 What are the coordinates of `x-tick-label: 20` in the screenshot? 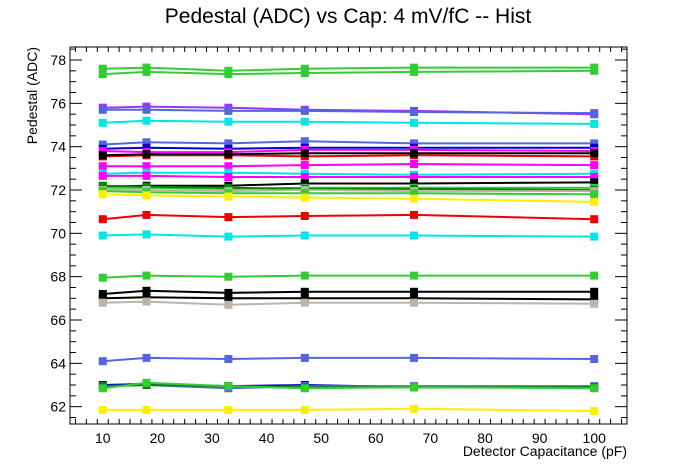 It's located at (158, 438).